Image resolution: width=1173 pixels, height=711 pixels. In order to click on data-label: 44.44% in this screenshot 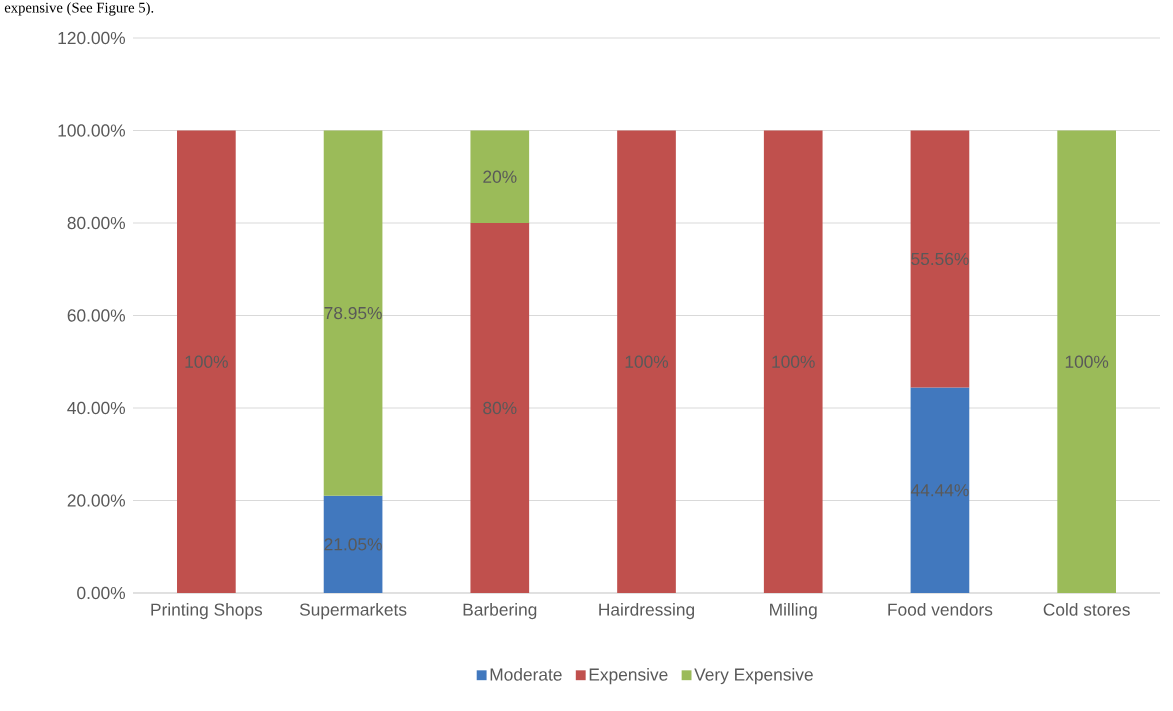, I will do `click(939, 490)`.